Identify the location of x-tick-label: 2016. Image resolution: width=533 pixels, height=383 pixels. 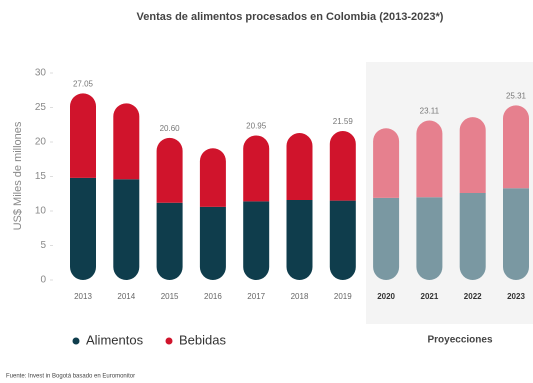
(213, 296).